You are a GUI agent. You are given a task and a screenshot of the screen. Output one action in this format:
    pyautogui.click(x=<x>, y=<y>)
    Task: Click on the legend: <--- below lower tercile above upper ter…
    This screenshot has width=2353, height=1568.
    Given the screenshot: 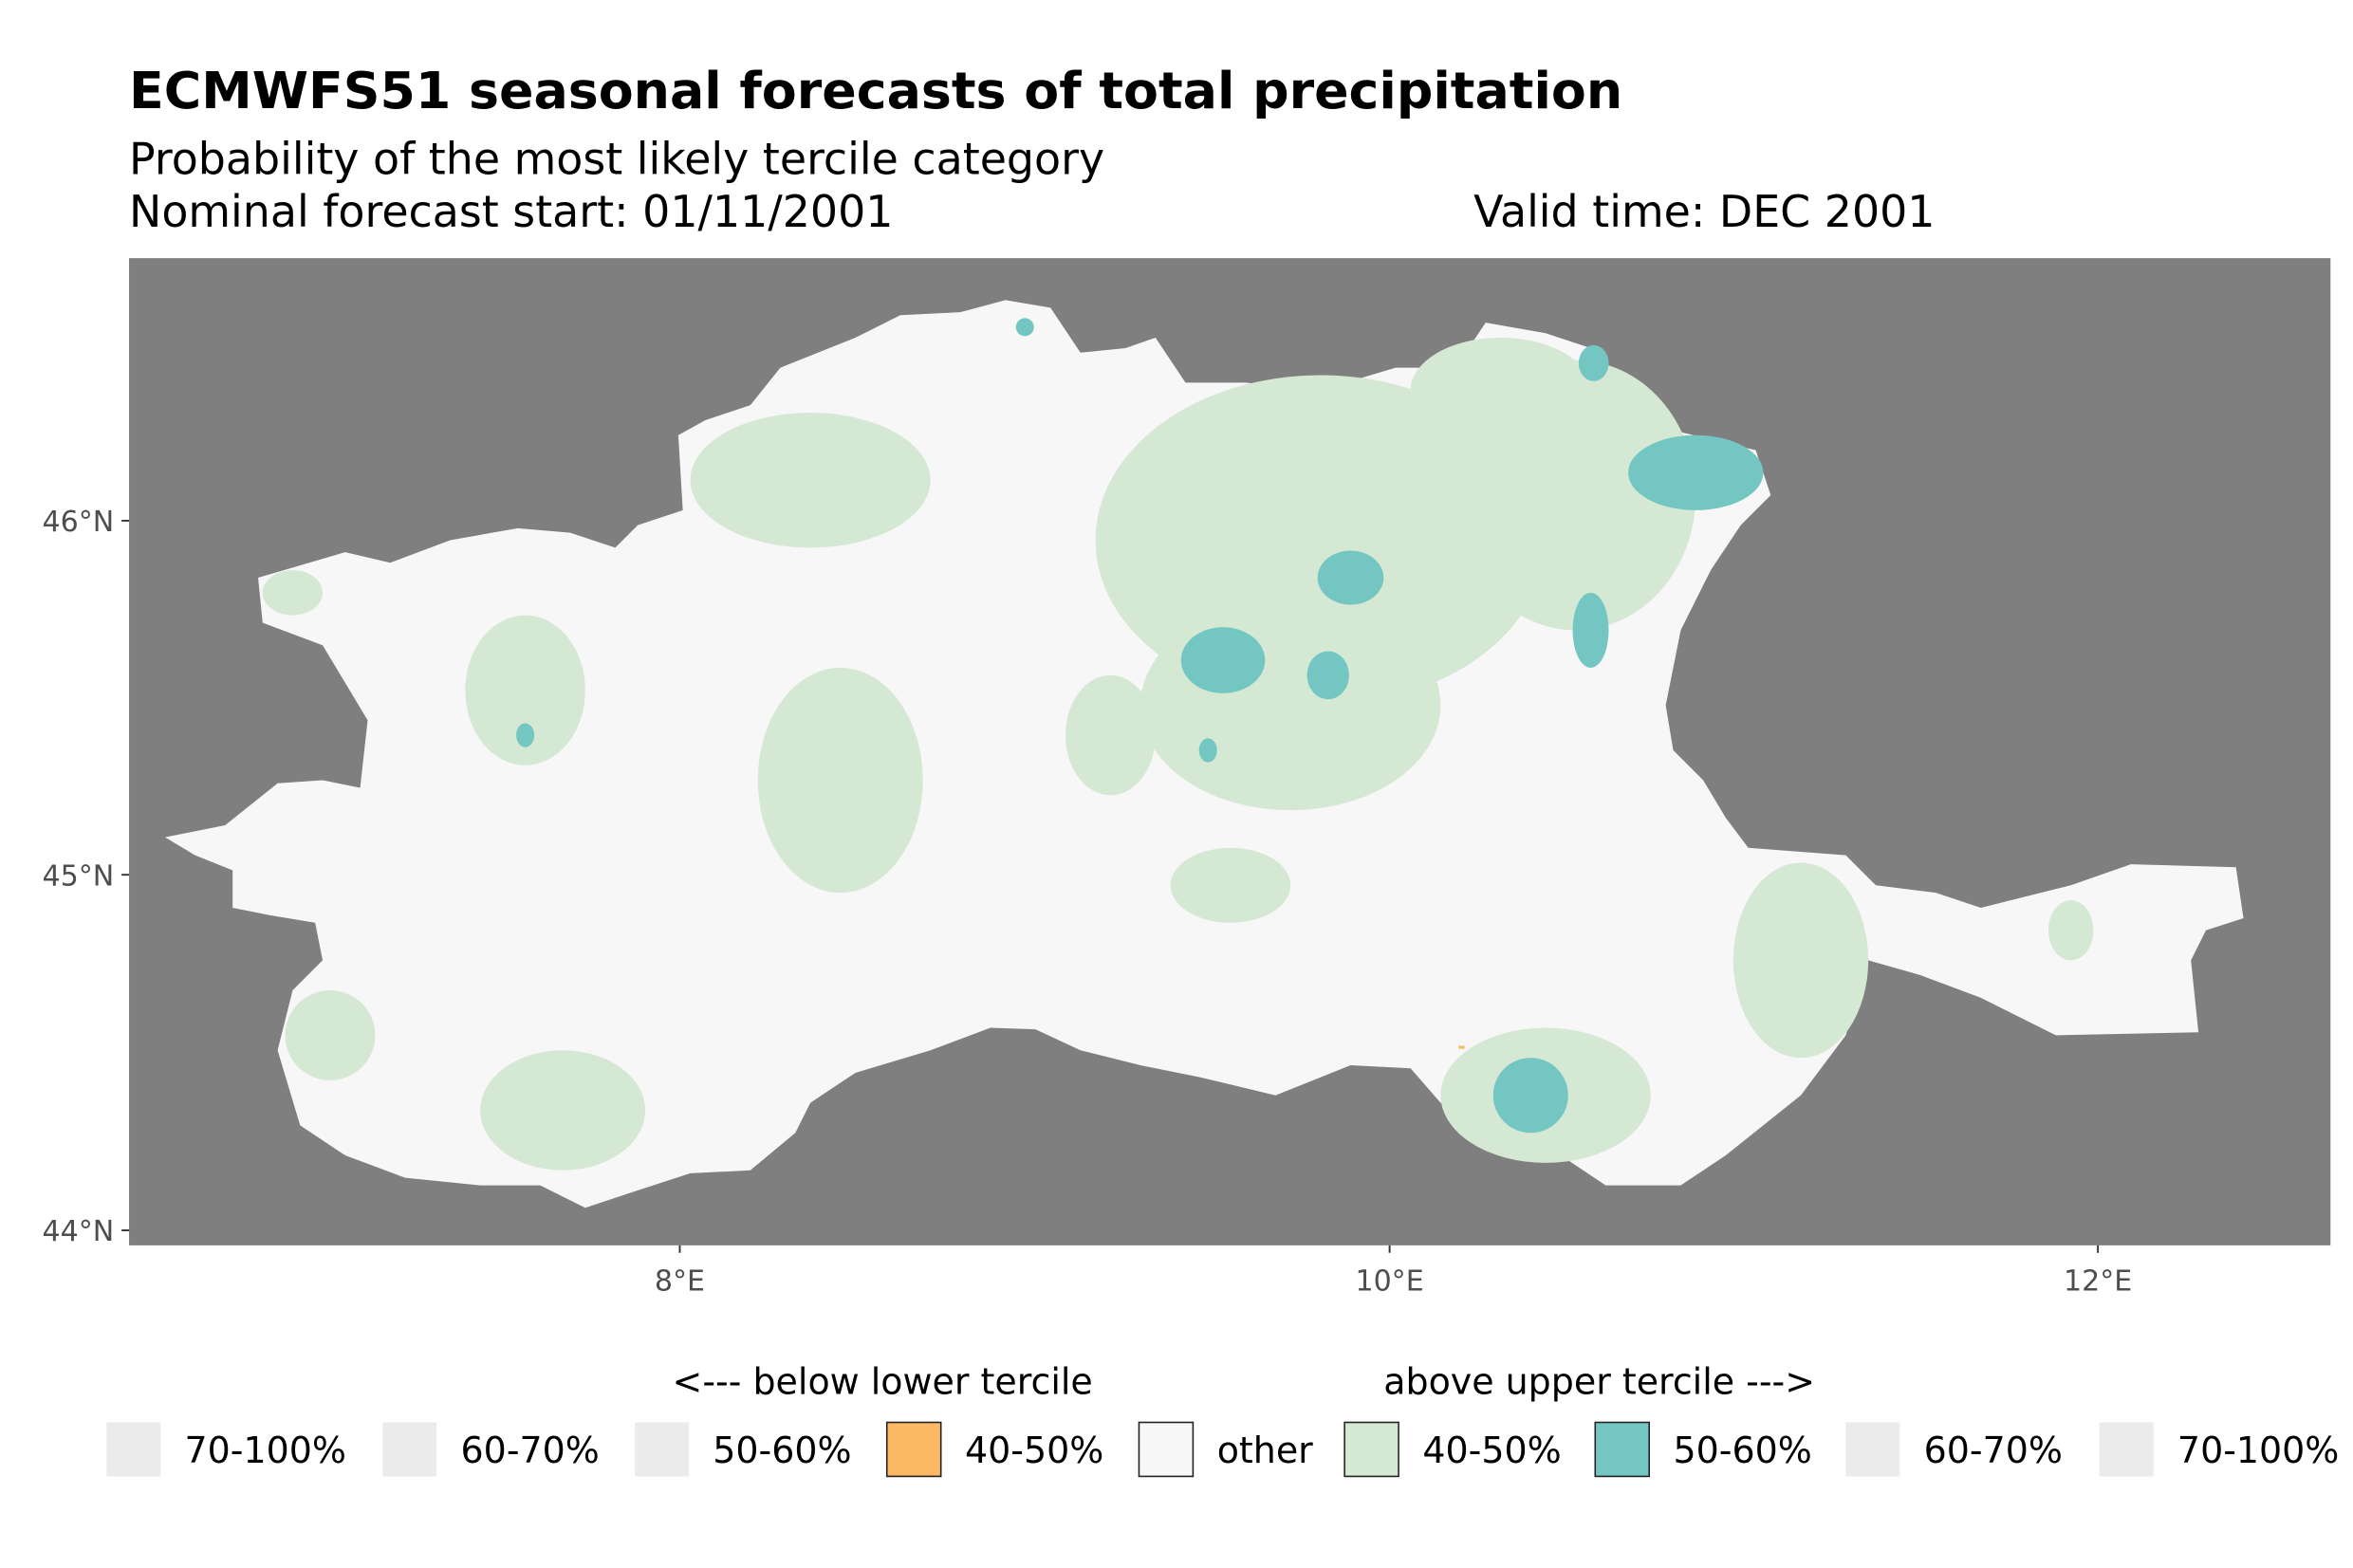 What is the action you would take?
    pyautogui.click(x=1222, y=1419)
    